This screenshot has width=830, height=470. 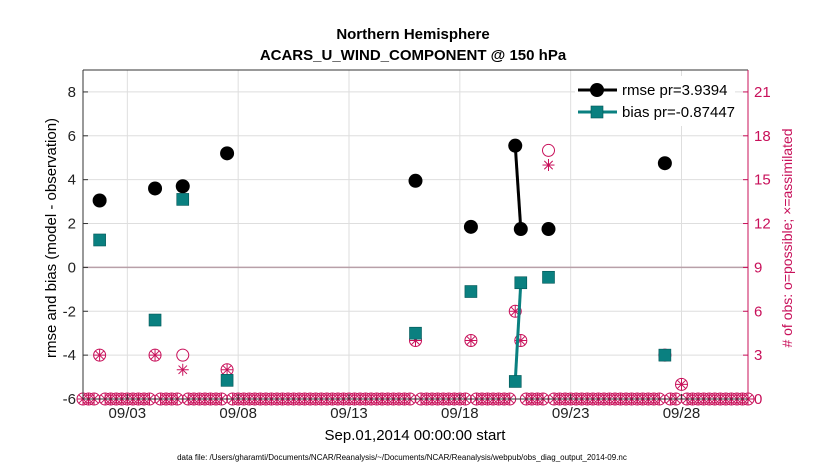 What do you see at coordinates (758, 267) in the screenshot?
I see `y2-tick-label: 9` at bounding box center [758, 267].